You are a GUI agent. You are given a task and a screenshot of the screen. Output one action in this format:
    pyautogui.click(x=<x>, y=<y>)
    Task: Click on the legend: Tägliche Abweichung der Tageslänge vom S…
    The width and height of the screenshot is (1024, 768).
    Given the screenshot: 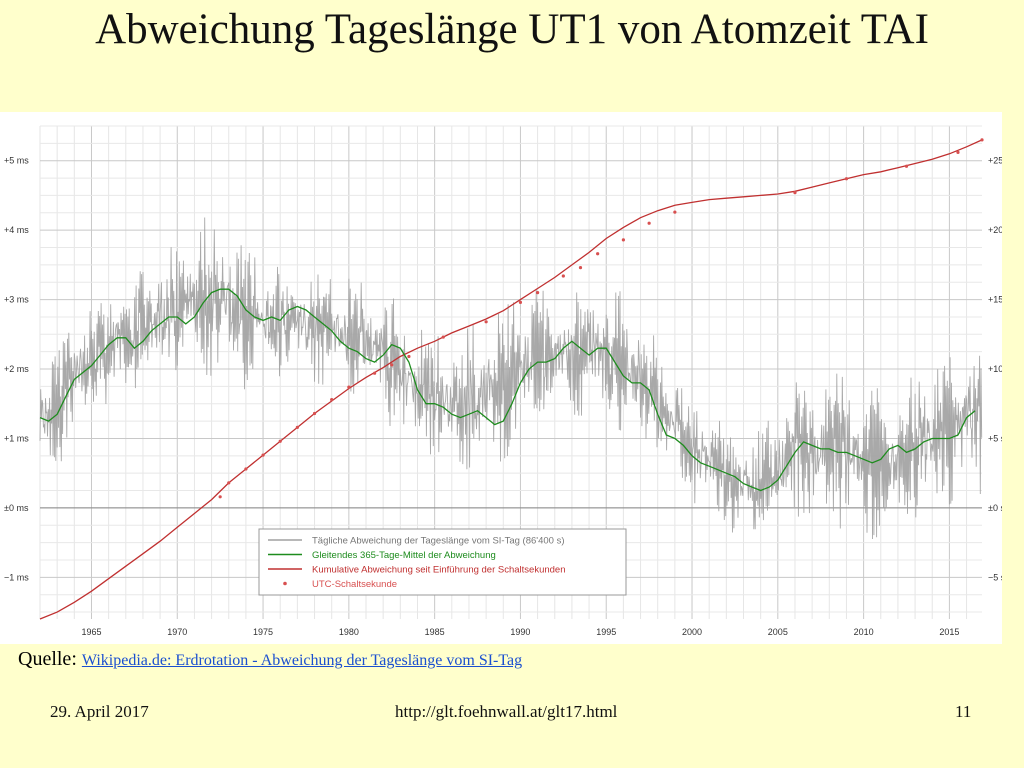 What is the action you would take?
    pyautogui.click(x=442, y=562)
    